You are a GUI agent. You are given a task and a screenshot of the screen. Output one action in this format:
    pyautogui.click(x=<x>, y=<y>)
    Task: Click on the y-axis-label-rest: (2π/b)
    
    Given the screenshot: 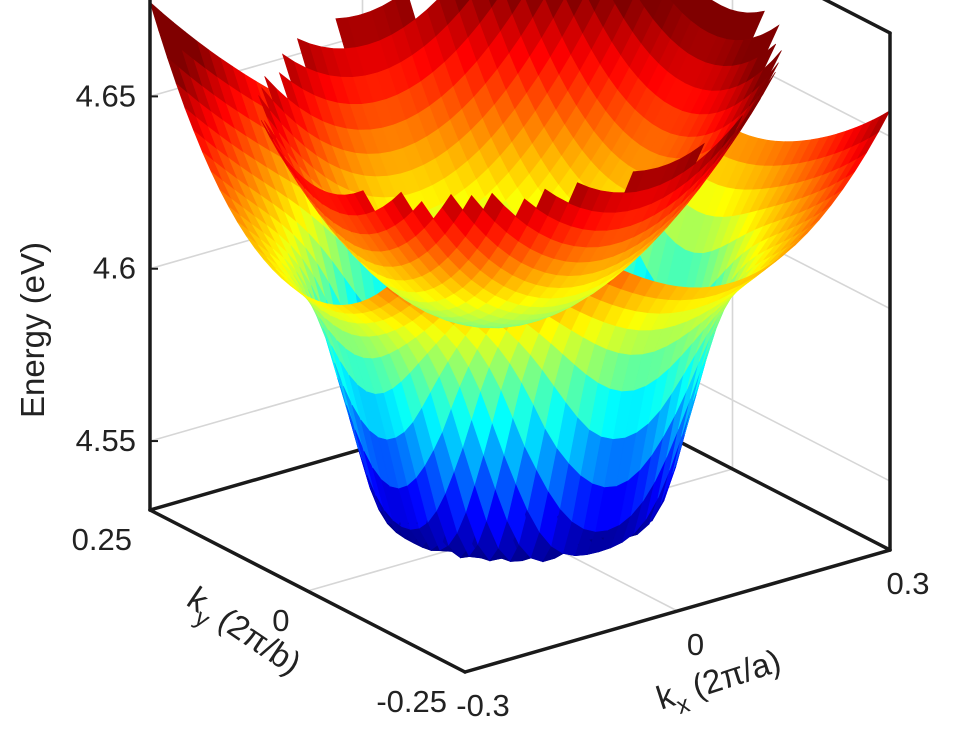 What is the action you would take?
    pyautogui.click(x=256, y=638)
    